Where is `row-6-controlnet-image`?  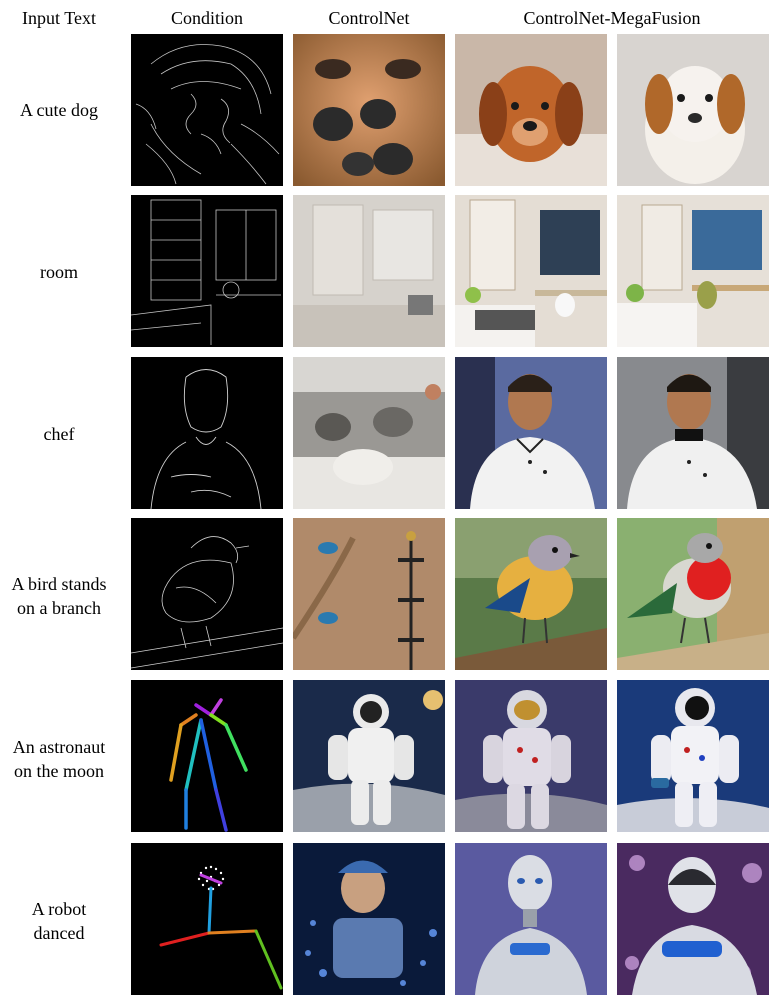
row-6-controlnet-image is located at coordinates (369, 919).